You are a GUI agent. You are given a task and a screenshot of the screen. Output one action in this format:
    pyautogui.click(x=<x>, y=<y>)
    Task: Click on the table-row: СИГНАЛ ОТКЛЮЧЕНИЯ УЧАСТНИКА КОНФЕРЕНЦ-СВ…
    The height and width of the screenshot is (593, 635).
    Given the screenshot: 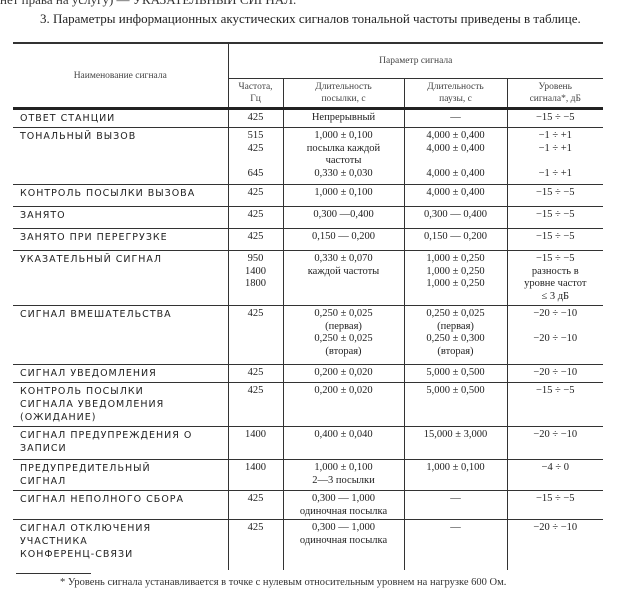 What is the action you would take?
    pyautogui.click(x=308, y=544)
    